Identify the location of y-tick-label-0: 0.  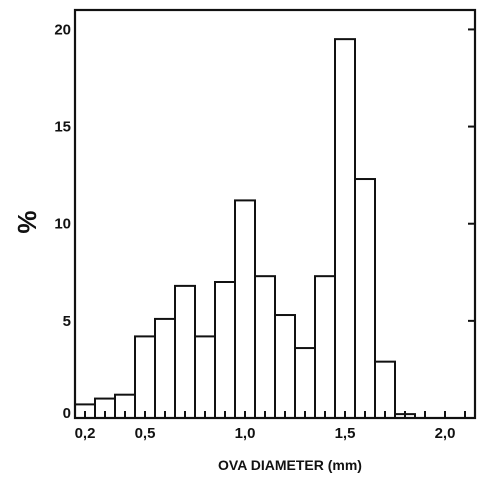
(67, 413).